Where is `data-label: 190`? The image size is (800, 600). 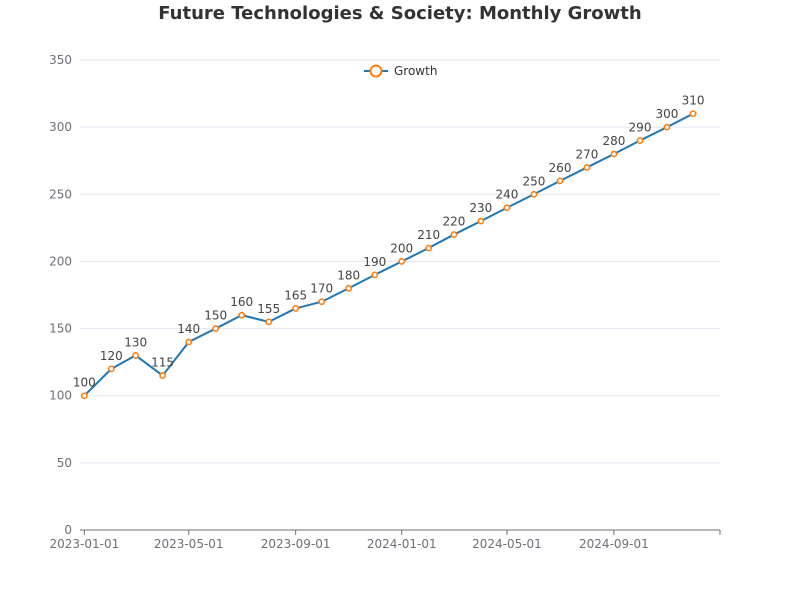 data-label: 190 is located at coordinates (374, 262).